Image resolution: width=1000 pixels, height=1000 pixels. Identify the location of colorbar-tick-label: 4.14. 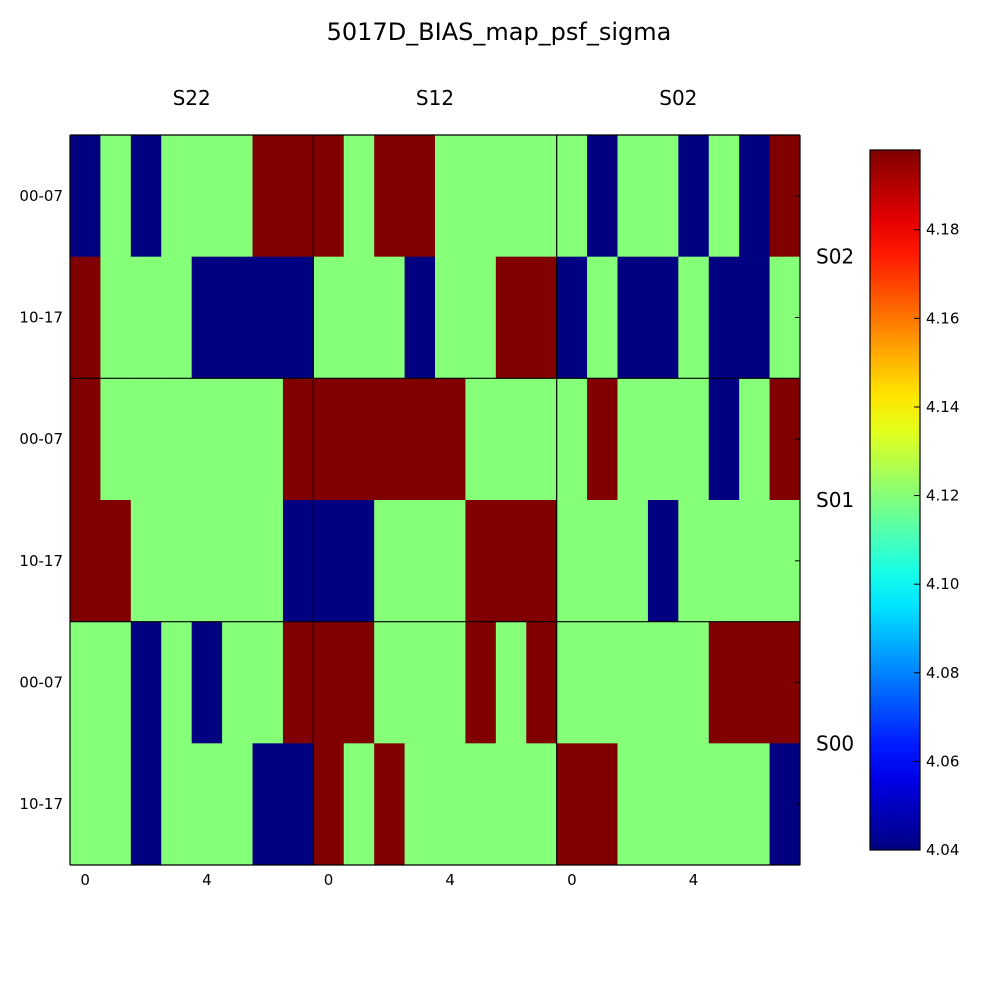
(942, 407).